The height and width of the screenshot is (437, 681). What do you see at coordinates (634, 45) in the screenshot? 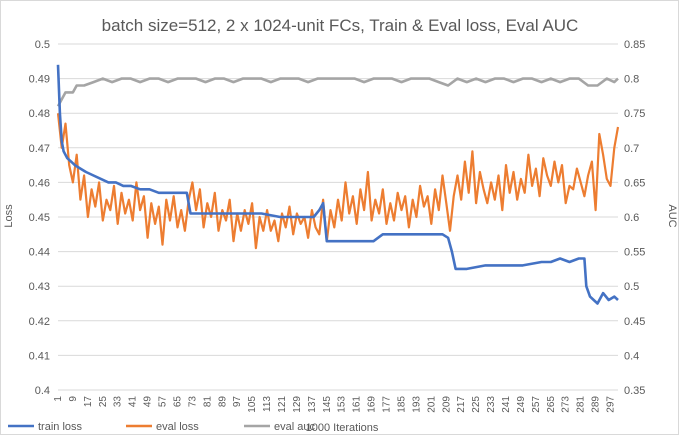
I see `y2-tick-label: 0.85` at bounding box center [634, 45].